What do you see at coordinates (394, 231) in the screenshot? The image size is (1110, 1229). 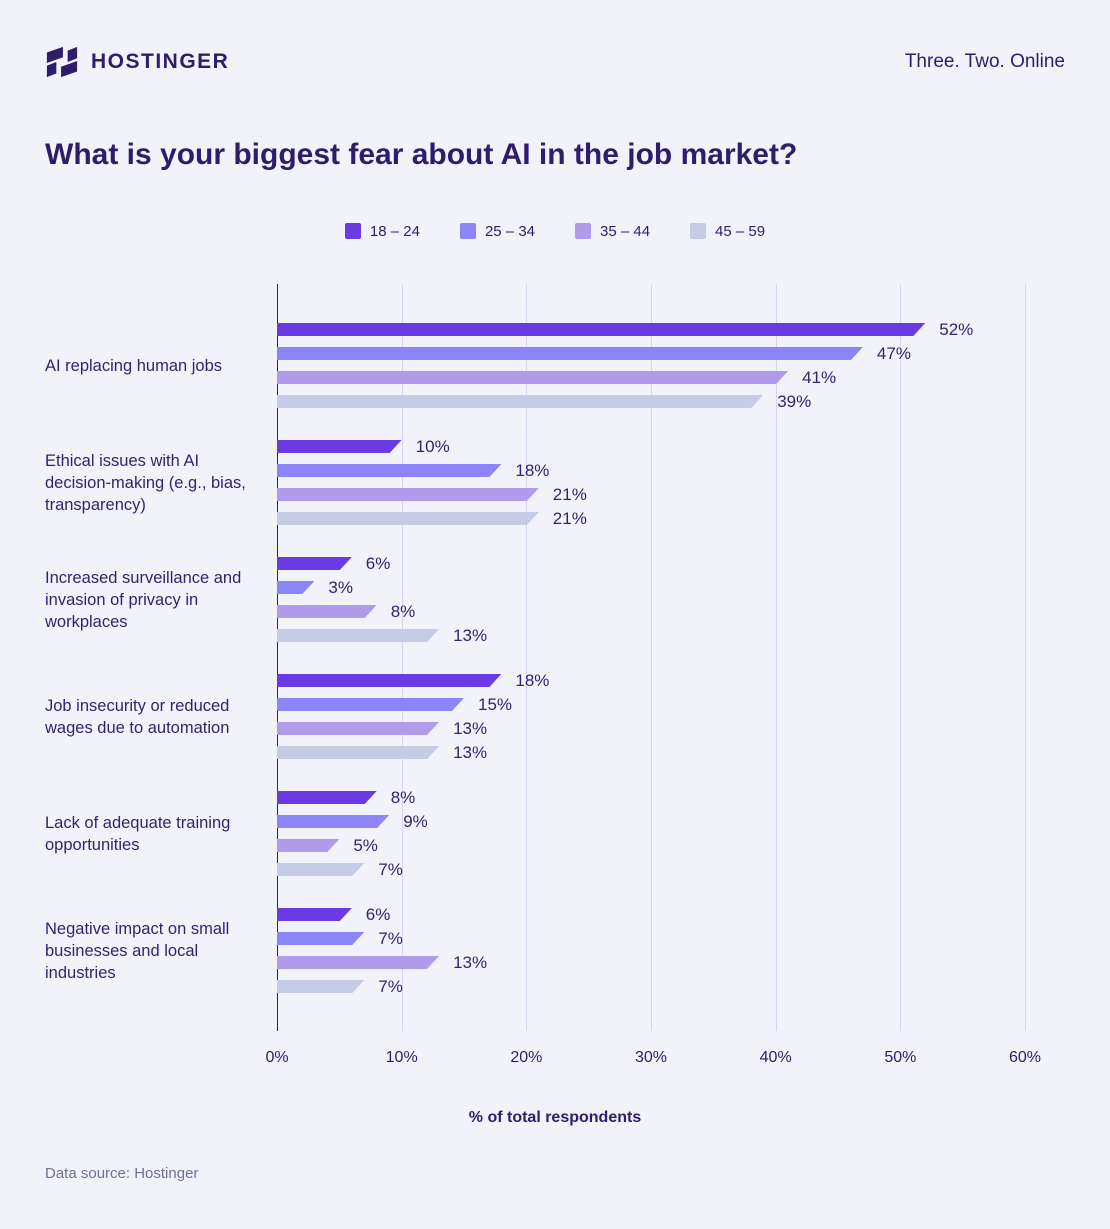 I see `legend-label: 18 – 24` at bounding box center [394, 231].